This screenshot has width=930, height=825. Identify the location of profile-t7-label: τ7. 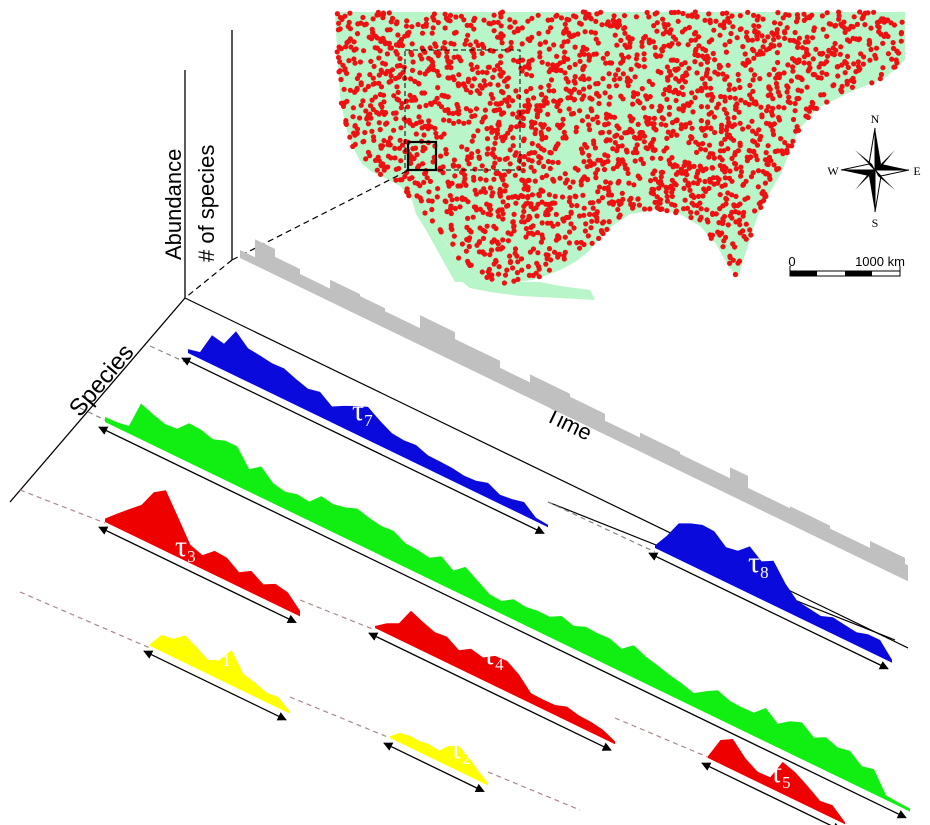
(362, 412).